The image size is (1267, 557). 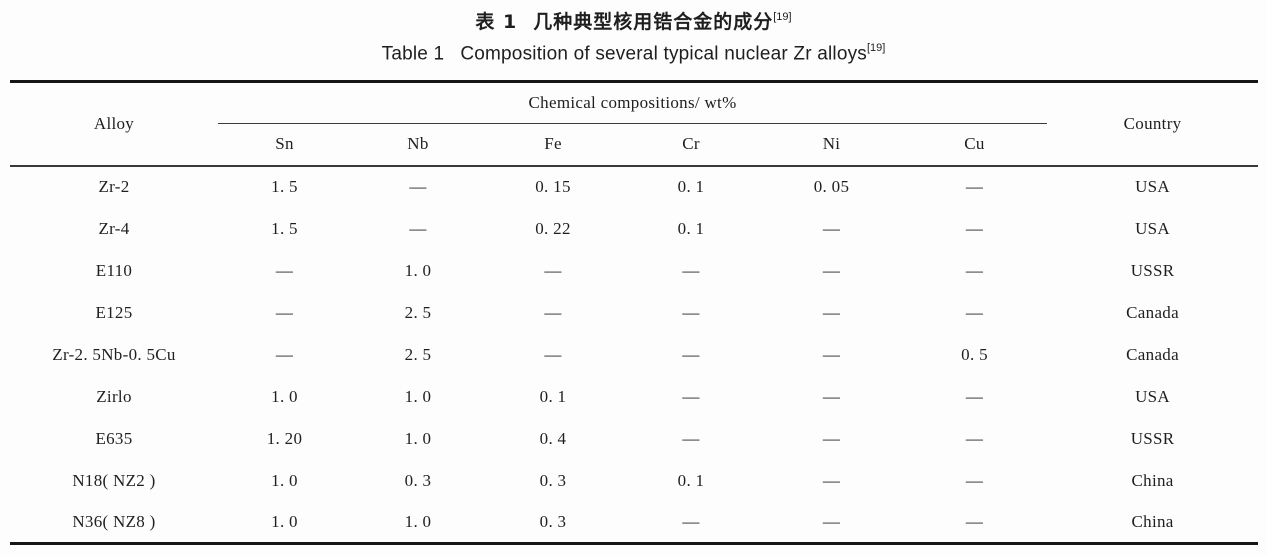 I want to click on alloy-cell: N36( NZ8 ), so click(x=114, y=521).